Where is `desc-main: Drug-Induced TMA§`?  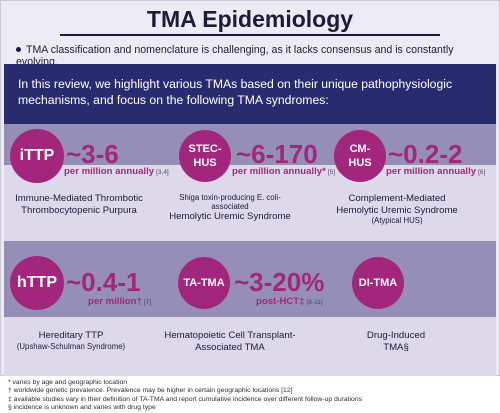 desc-main: Drug-Induced TMA§ is located at coordinates (396, 341).